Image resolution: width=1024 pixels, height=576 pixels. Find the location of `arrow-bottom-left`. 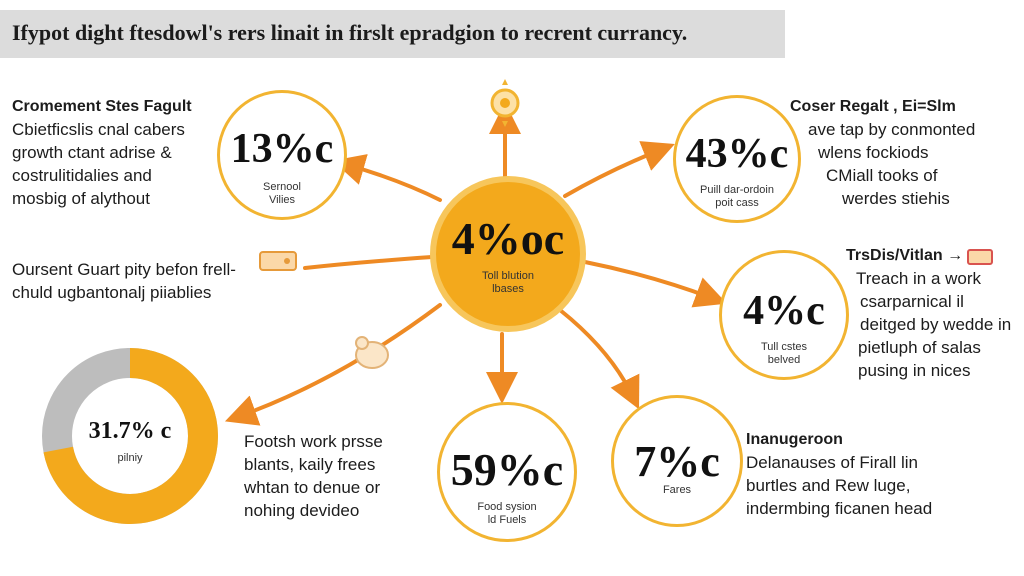

arrow-bottom-left is located at coordinates (333, 364).